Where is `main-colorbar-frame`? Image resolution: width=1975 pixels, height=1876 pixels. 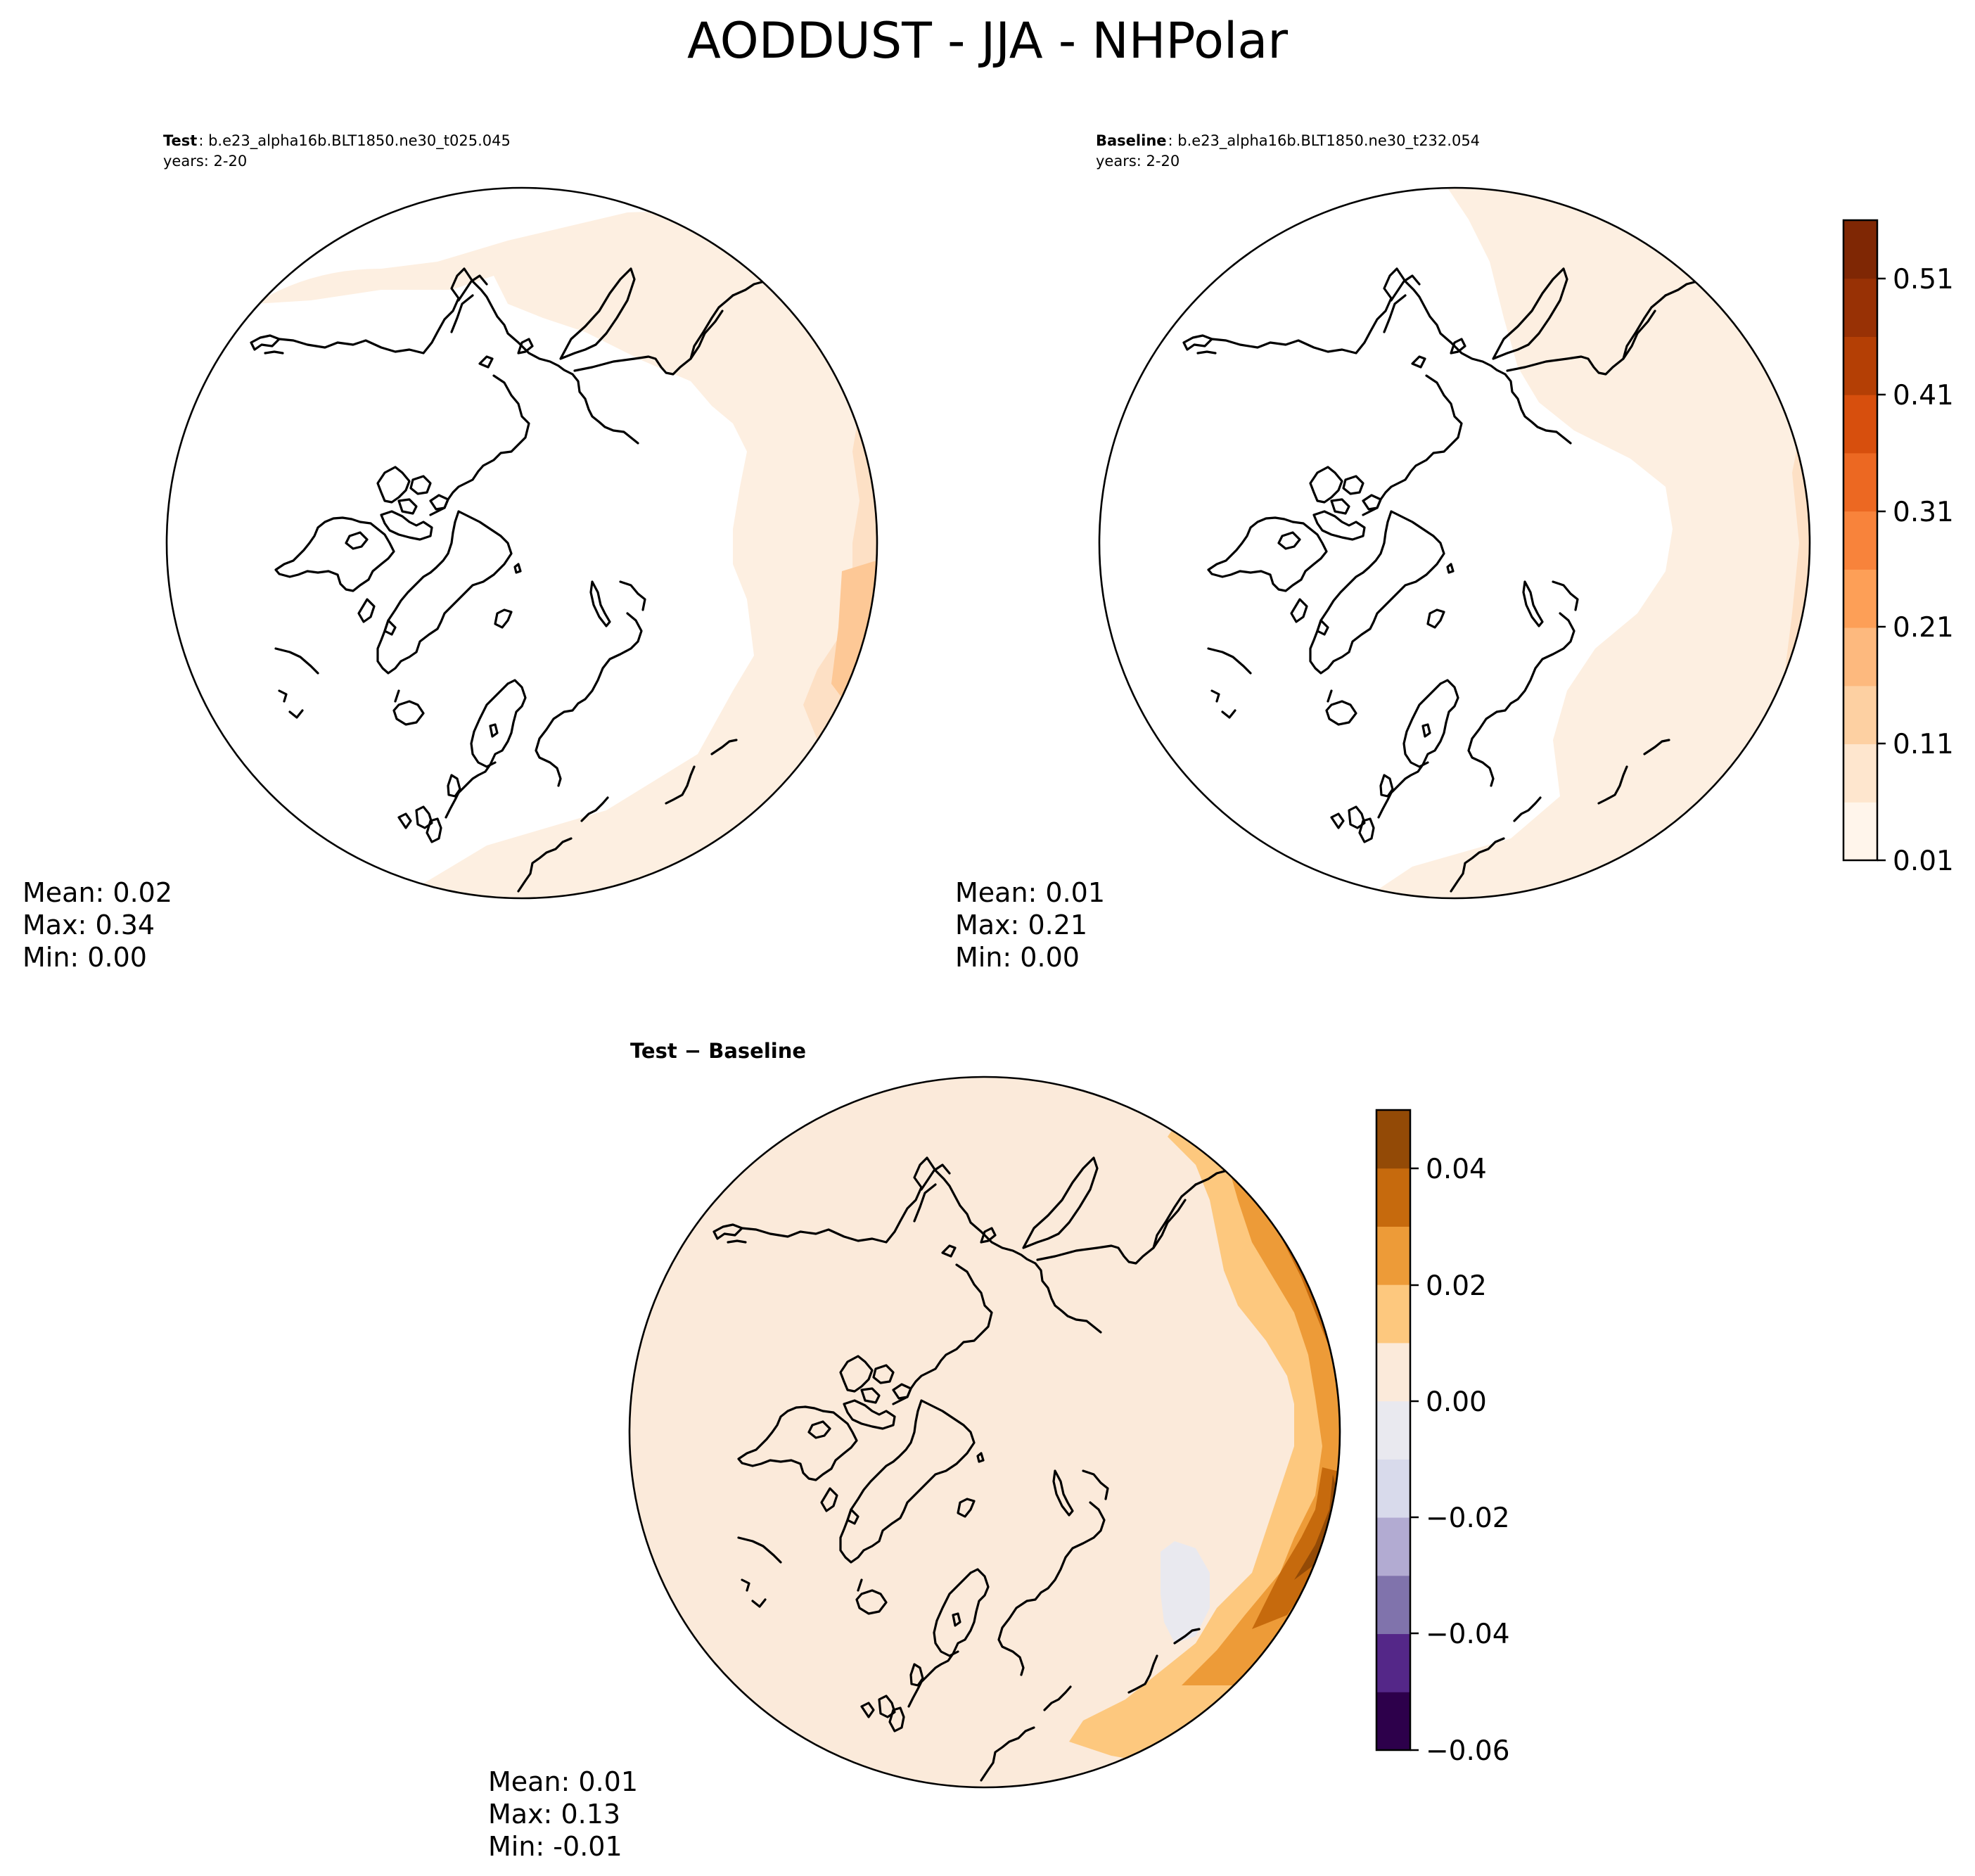
main-colorbar-frame is located at coordinates (1860, 540).